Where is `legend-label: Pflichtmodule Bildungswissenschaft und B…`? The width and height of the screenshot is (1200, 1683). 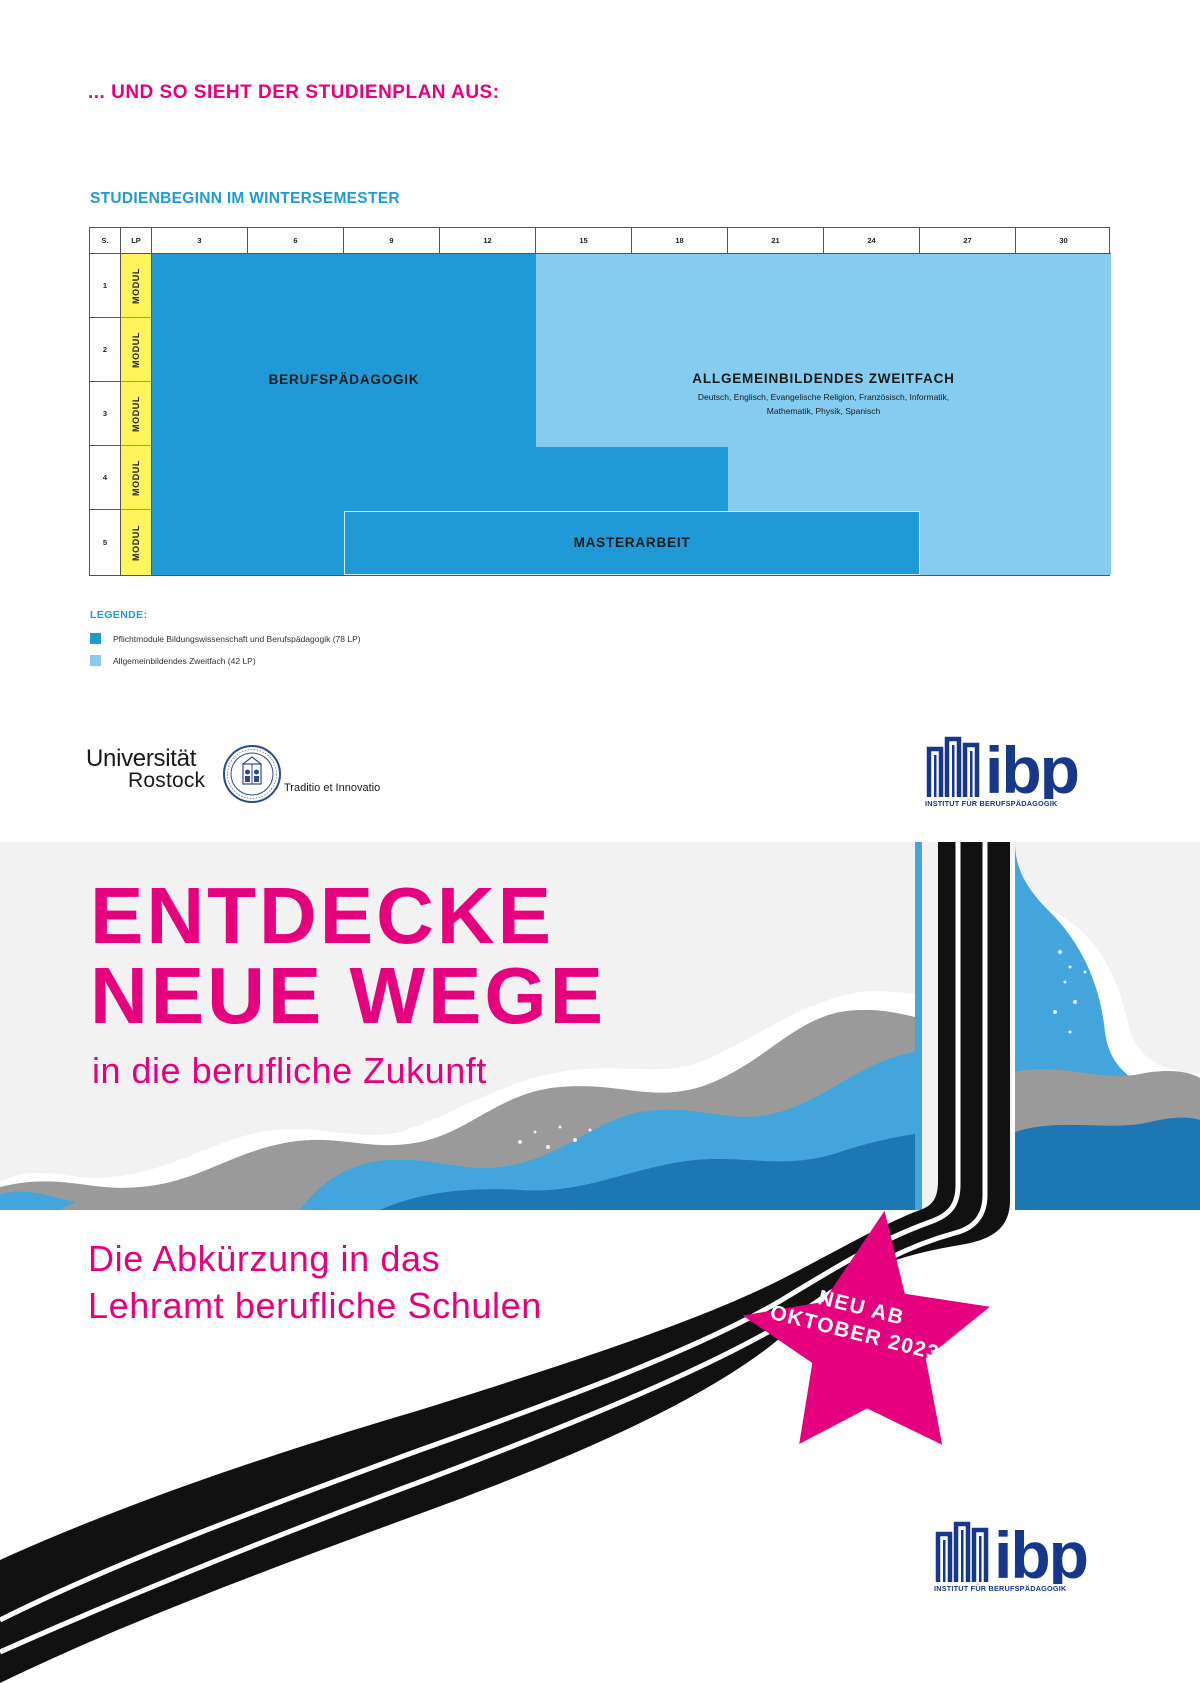 legend-label: Pflichtmodule Bildungswissenschaft und B… is located at coordinates (237, 638).